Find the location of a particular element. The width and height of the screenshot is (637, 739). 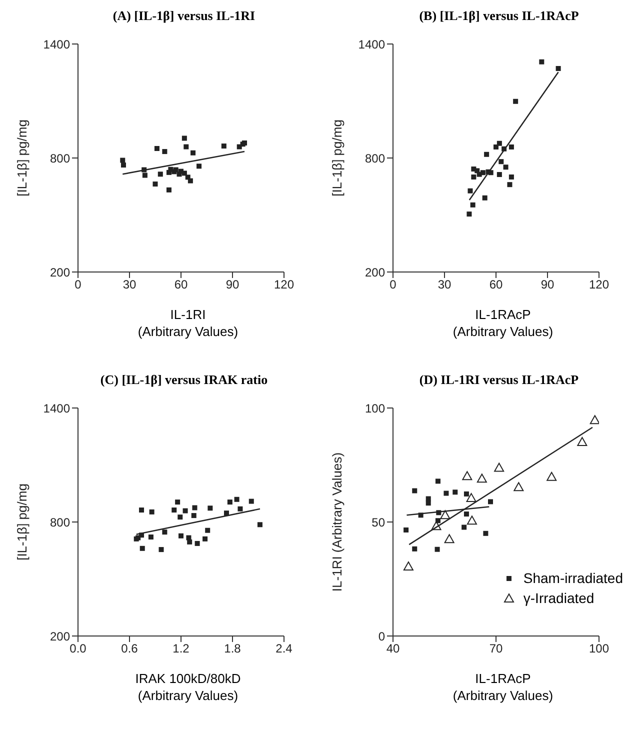

x-tick-label: 0.0 is located at coordinates (78, 649).